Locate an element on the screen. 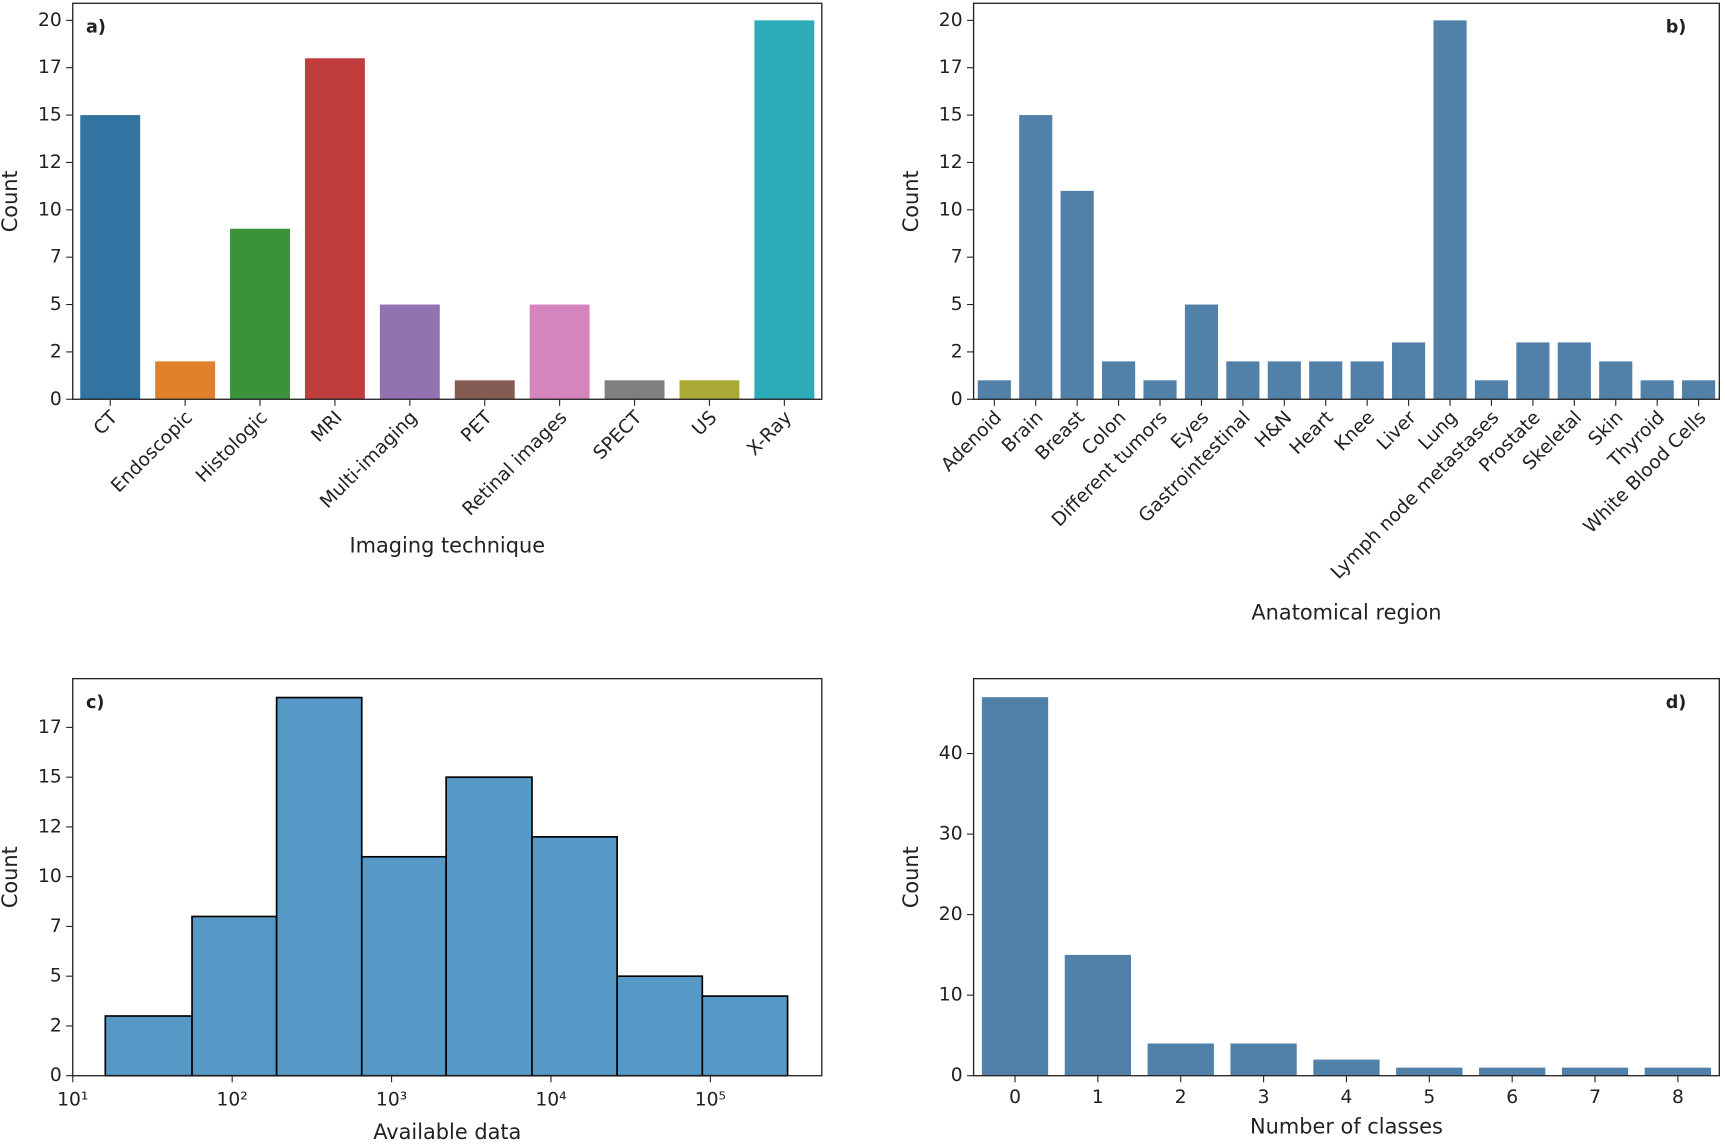  x-tick-label: 0 is located at coordinates (1015, 1097).